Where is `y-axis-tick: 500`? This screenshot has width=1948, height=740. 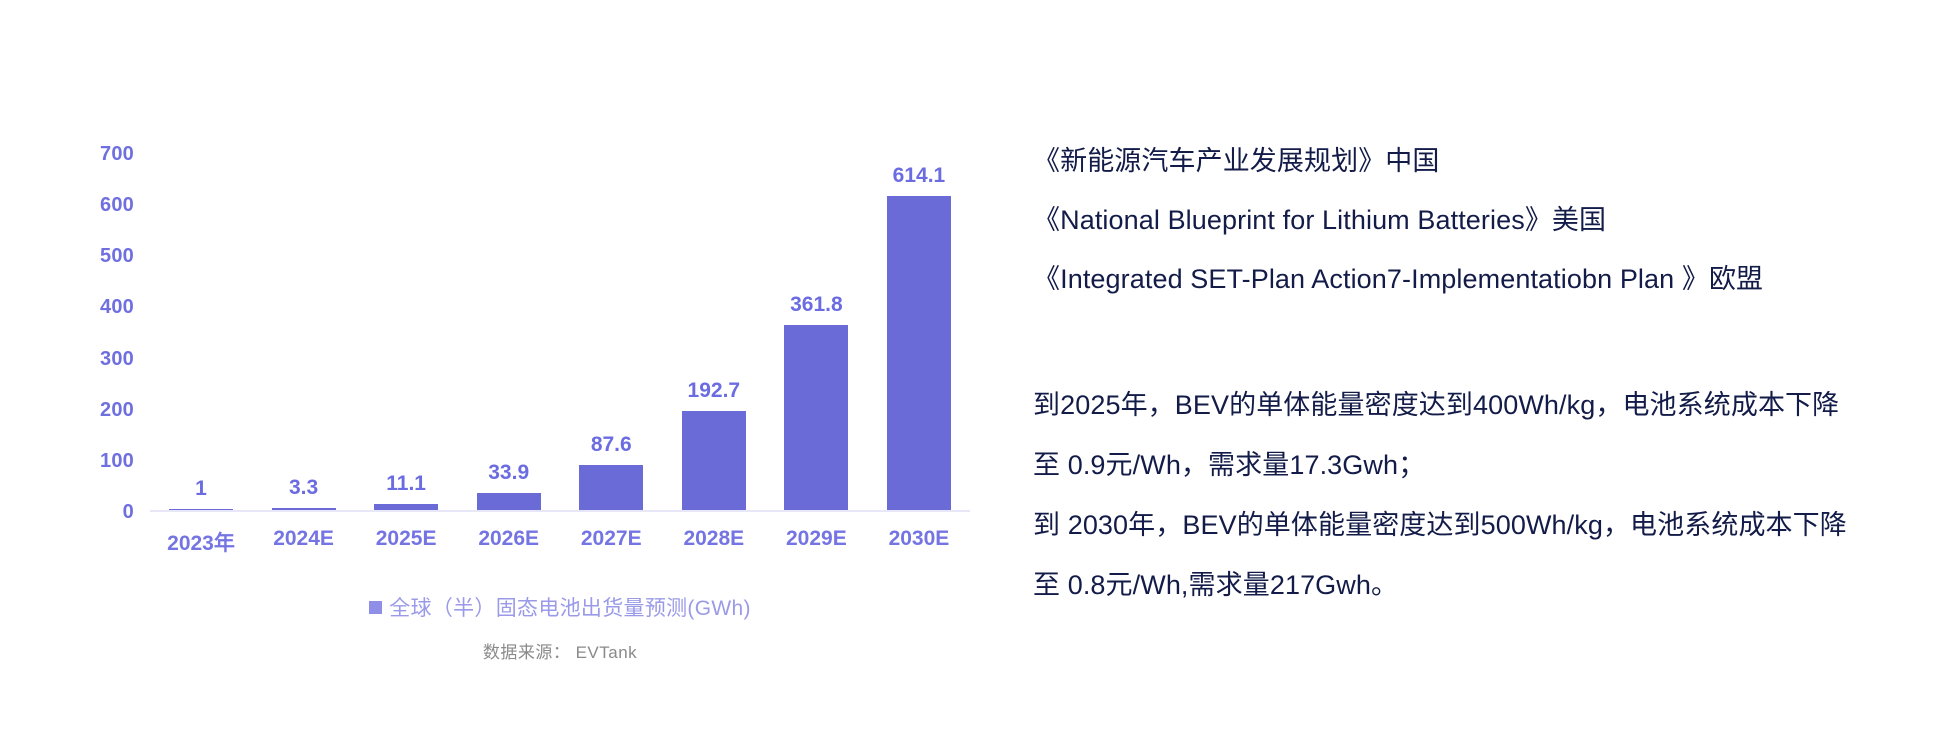
y-axis-tick: 500 is located at coordinates (117, 256).